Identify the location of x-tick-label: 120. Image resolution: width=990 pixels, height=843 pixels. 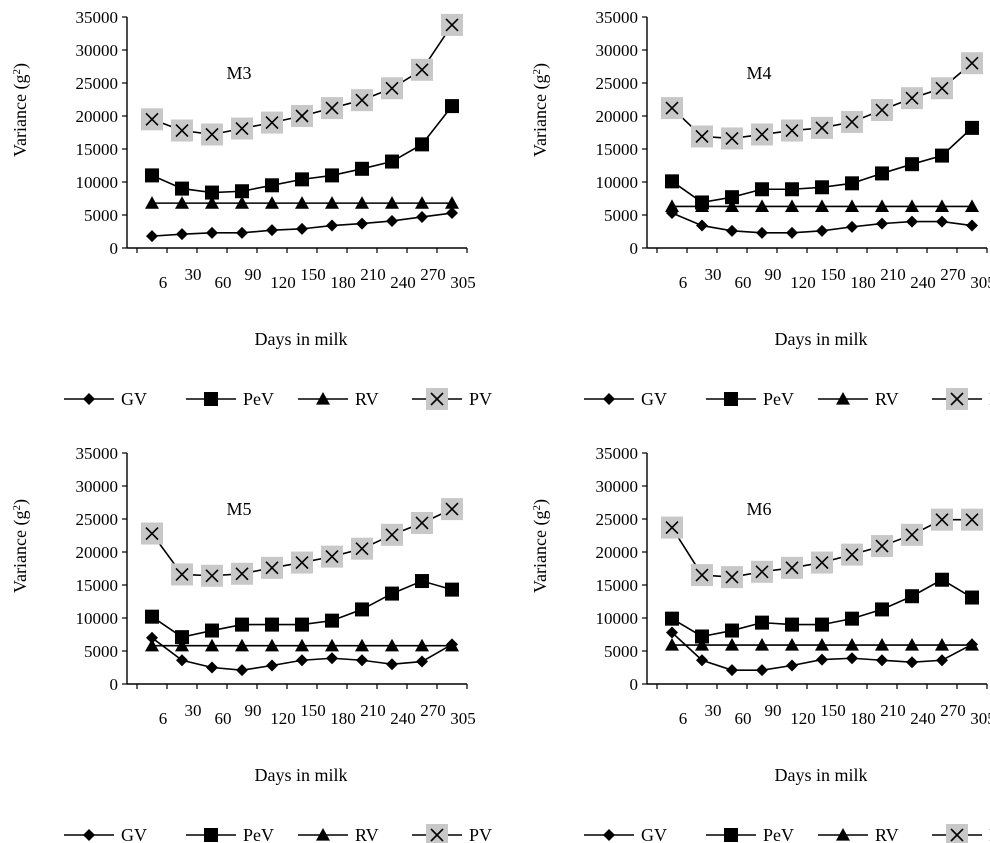
(803, 718).